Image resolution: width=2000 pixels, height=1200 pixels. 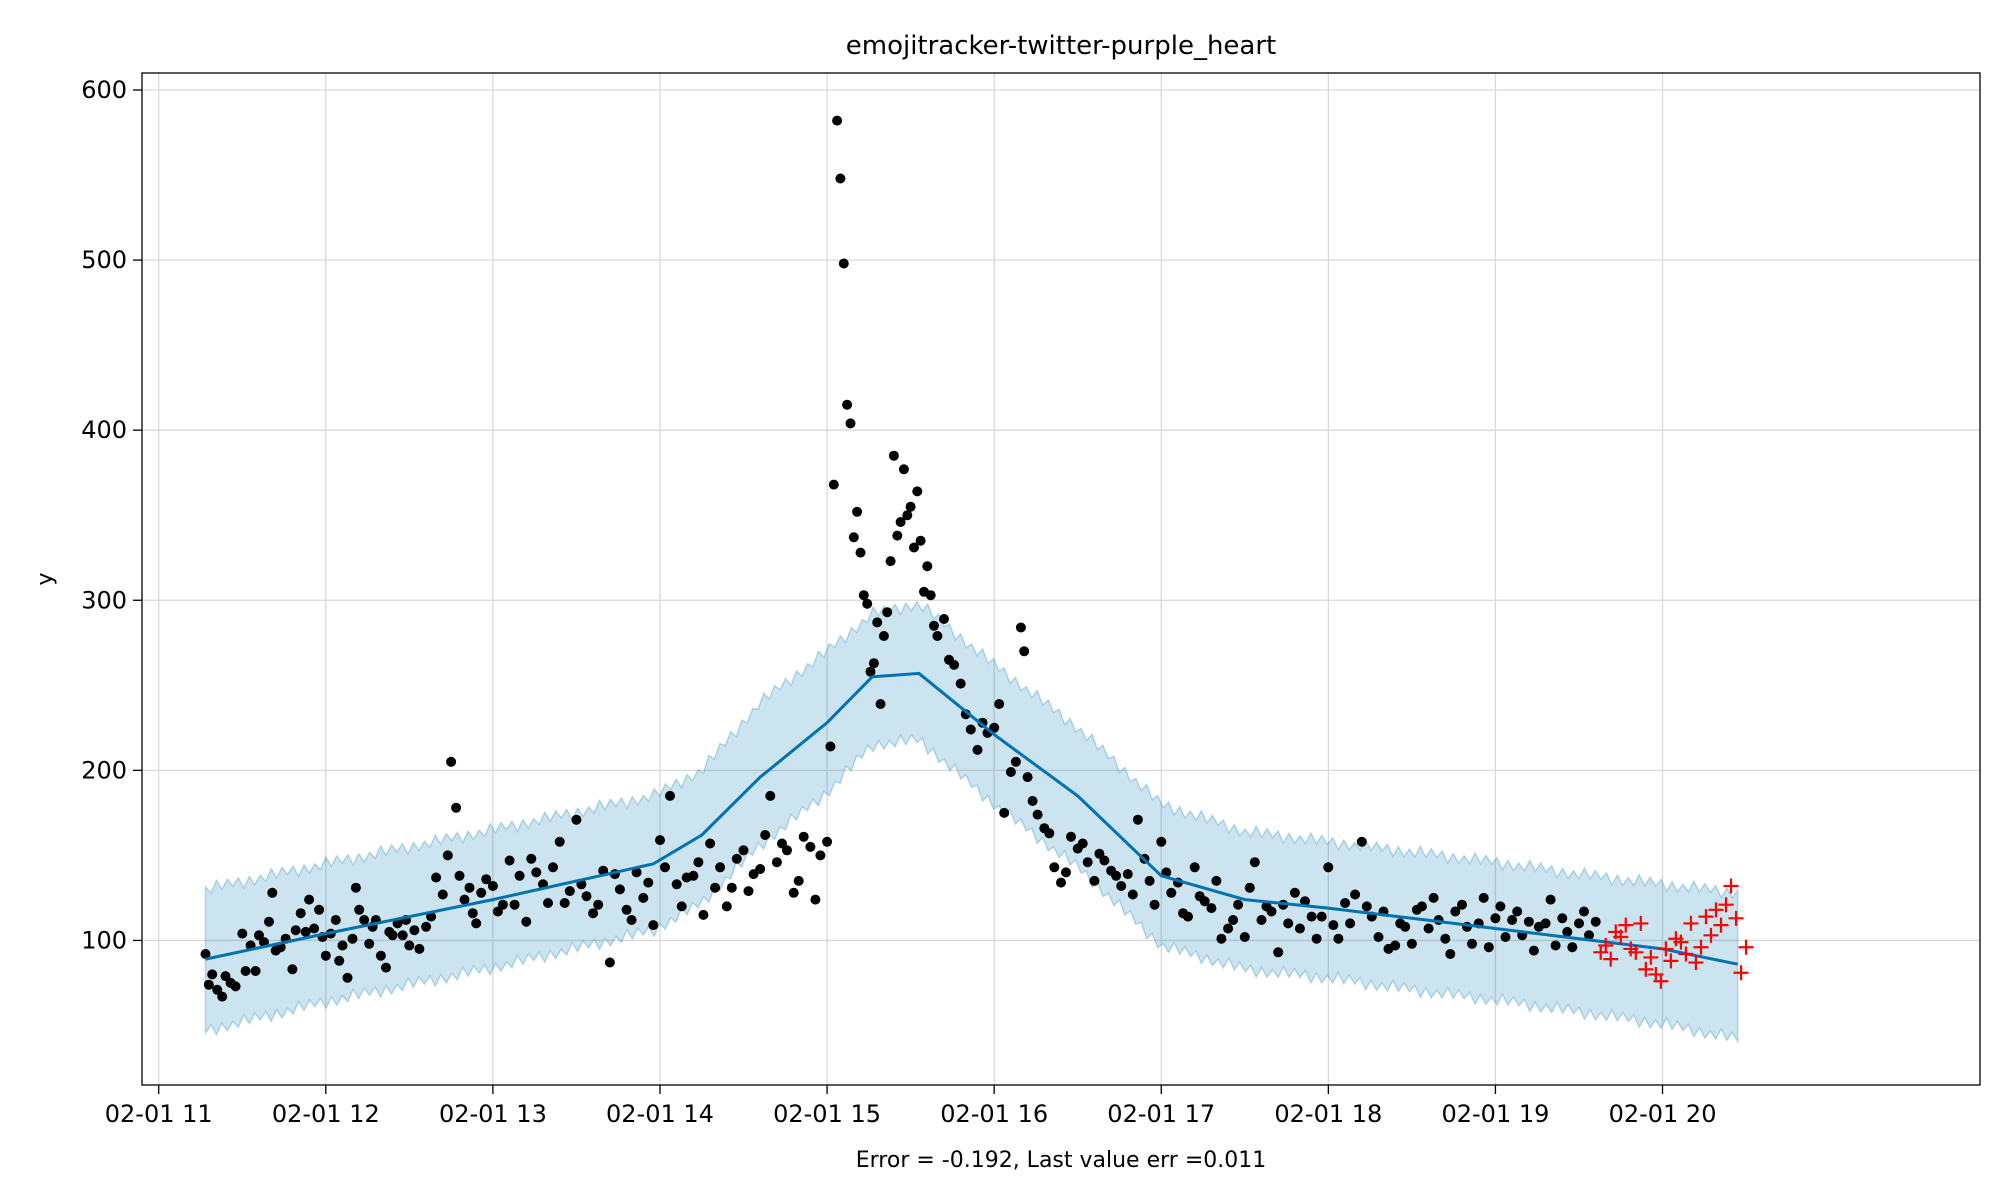 What do you see at coordinates (1328, 1114) in the screenshot?
I see `x-tick-label: 02-01 18` at bounding box center [1328, 1114].